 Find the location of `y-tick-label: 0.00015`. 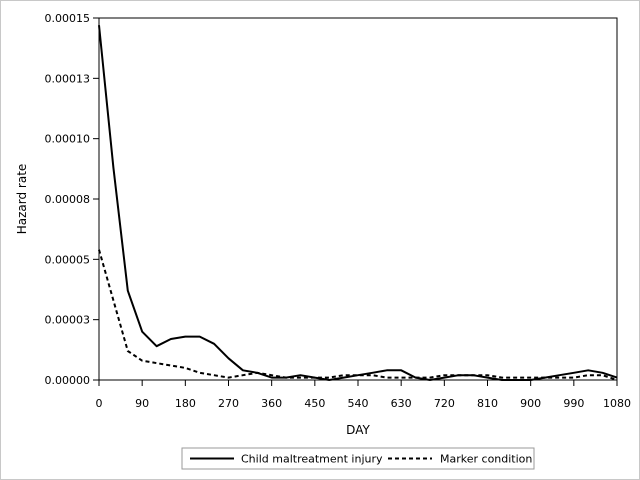

y-tick-label: 0.00015 is located at coordinates (68, 18).